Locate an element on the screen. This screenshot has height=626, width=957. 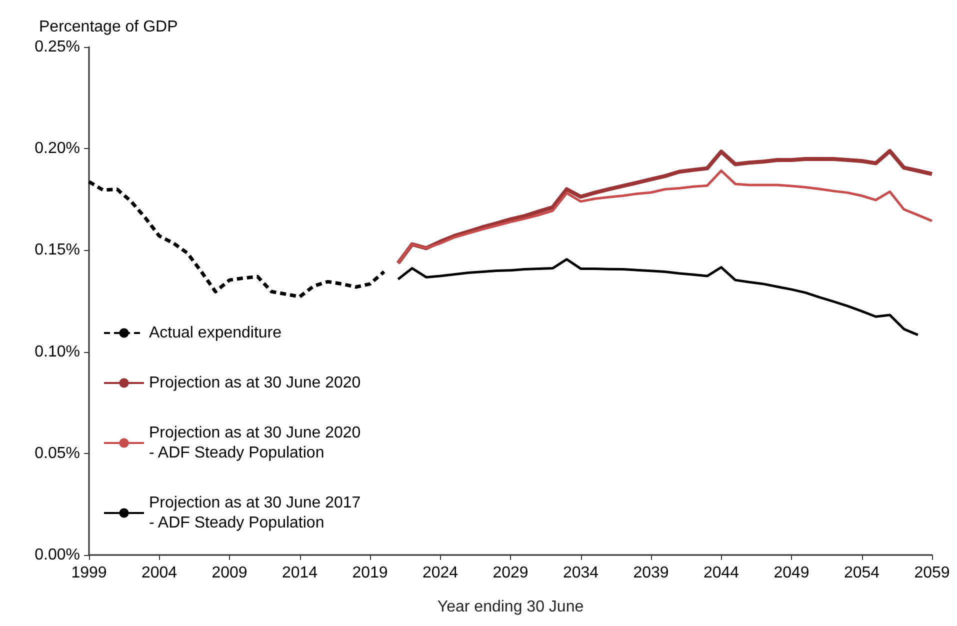
x-tick-label: 1999 is located at coordinates (89, 573).